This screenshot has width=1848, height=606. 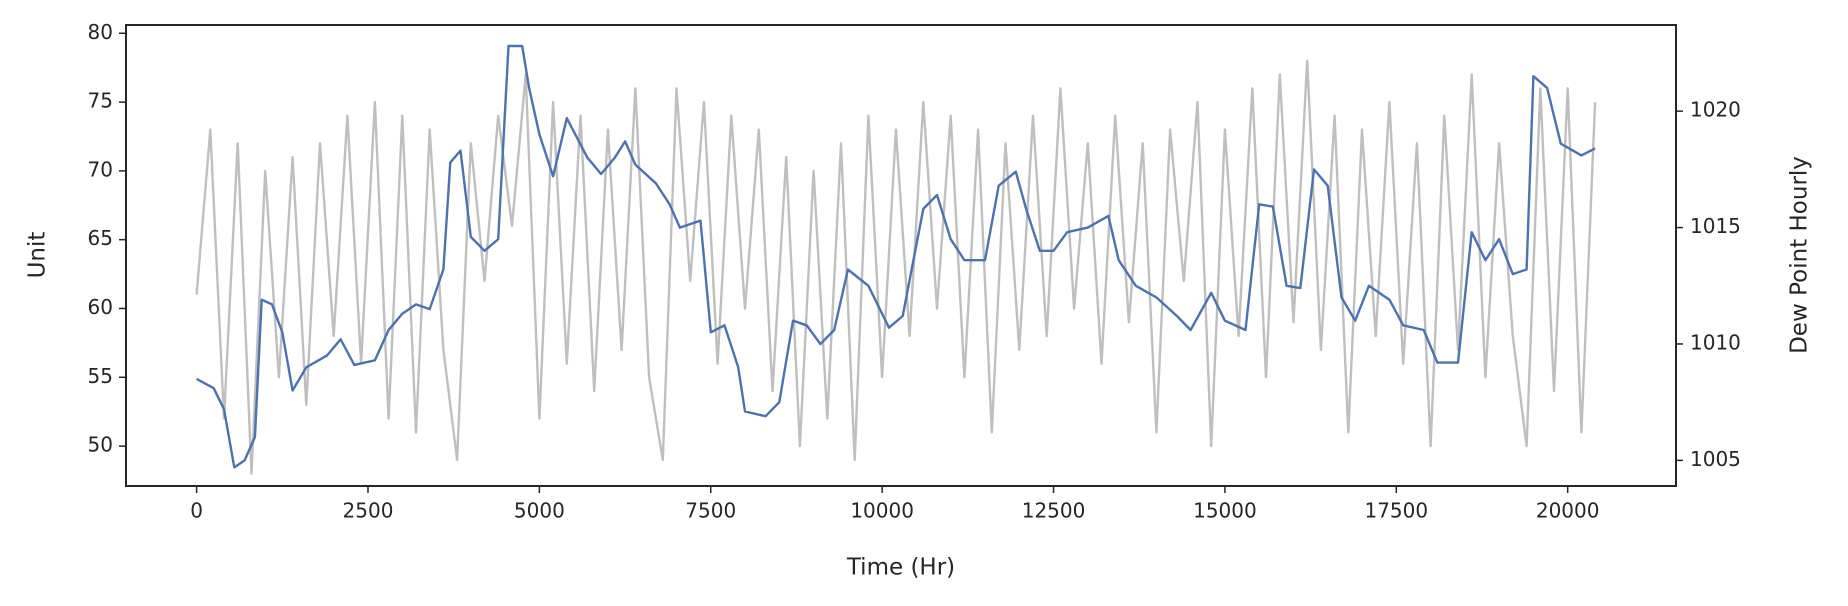 What do you see at coordinates (1715, 342) in the screenshot?
I see `y2-tick-label: 1010` at bounding box center [1715, 342].